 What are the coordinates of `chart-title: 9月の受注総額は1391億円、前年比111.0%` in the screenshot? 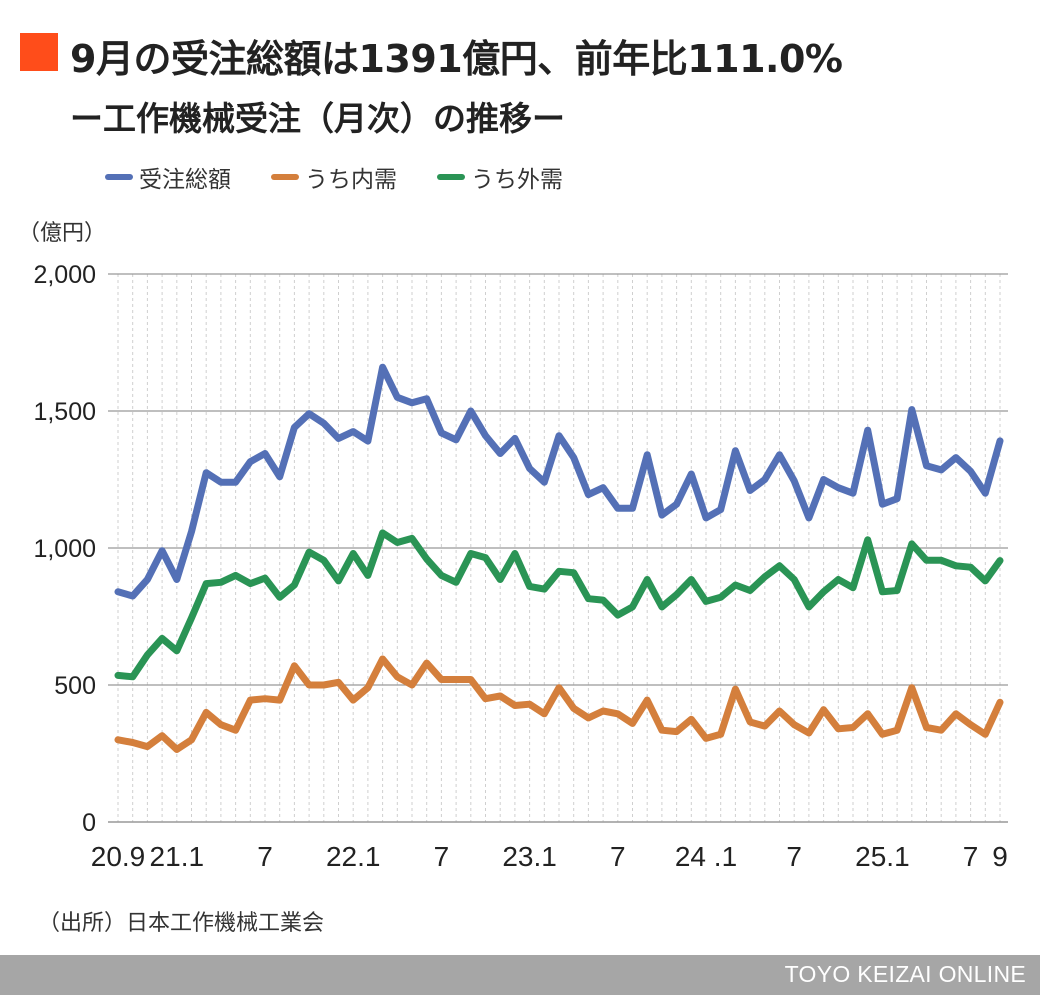 It's located at (456, 59).